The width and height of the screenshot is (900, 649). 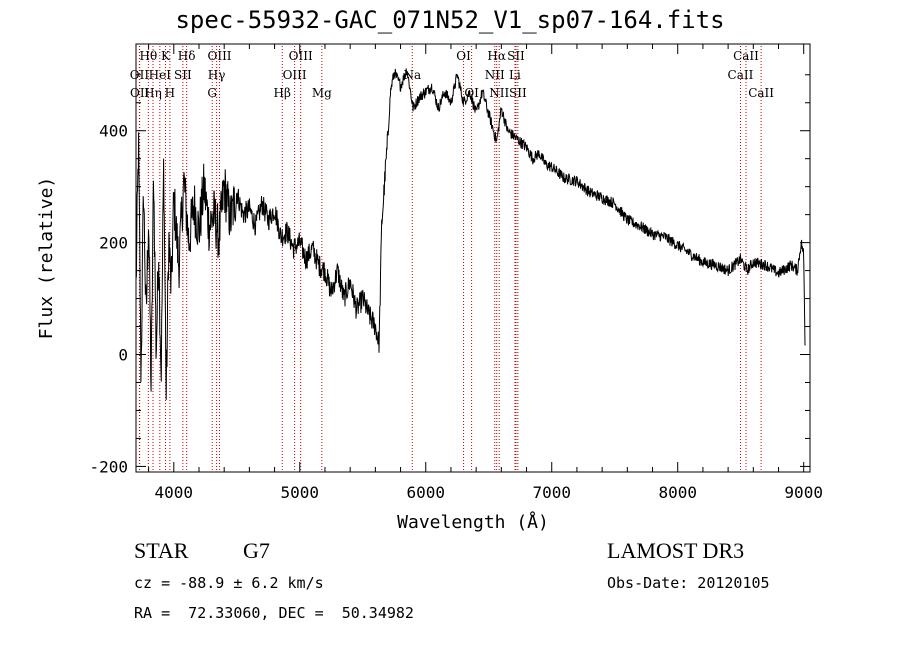 What do you see at coordinates (217, 75) in the screenshot?
I see `line-label: Hγ` at bounding box center [217, 75].